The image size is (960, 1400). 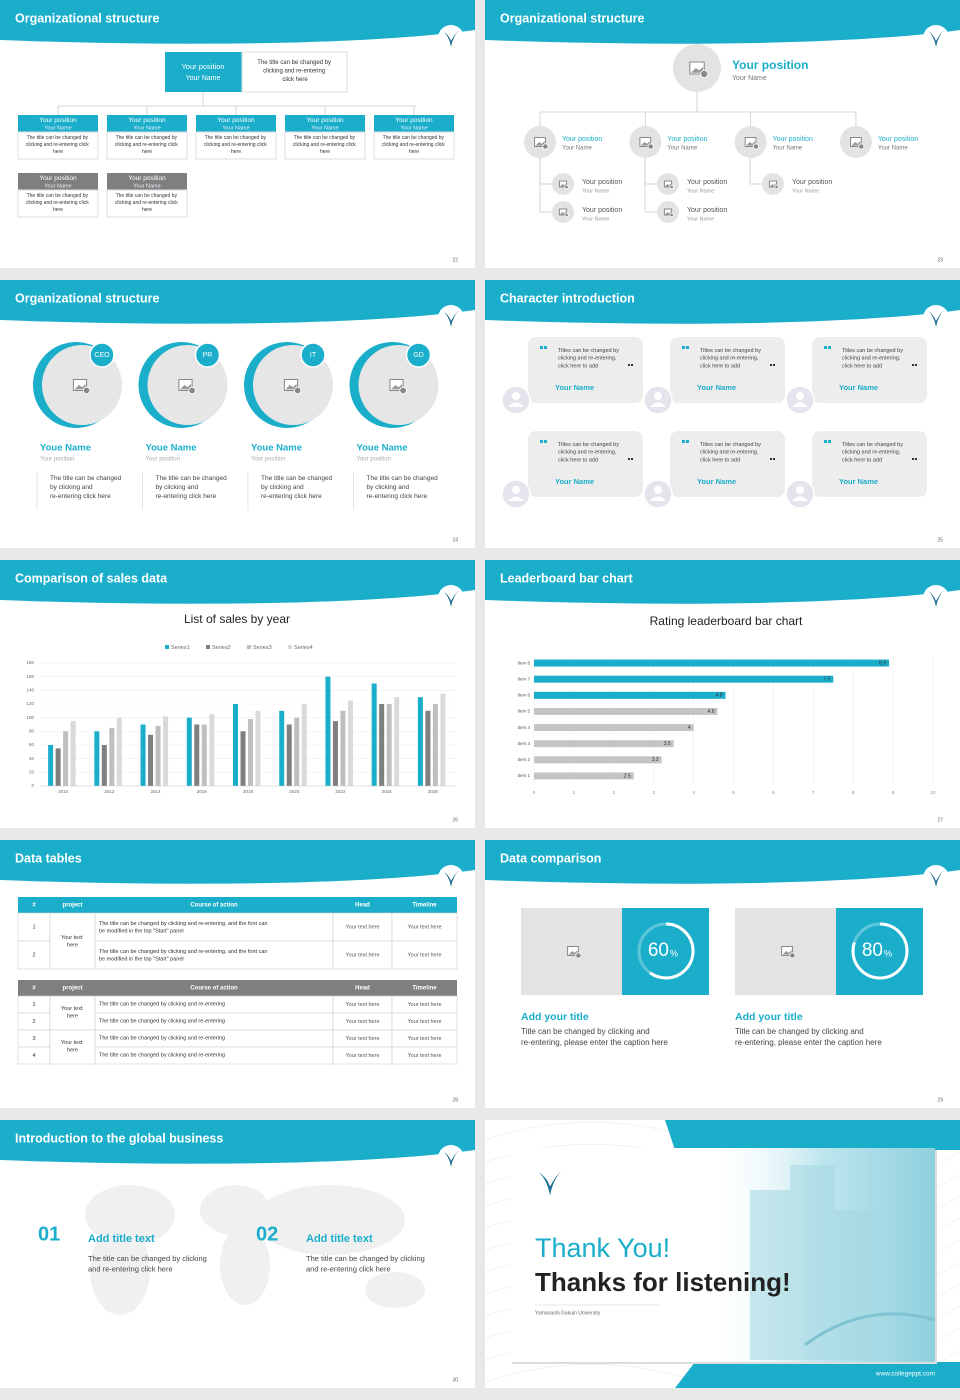 What do you see at coordinates (812, 1135) in the screenshot?
I see `accent-top` at bounding box center [812, 1135].